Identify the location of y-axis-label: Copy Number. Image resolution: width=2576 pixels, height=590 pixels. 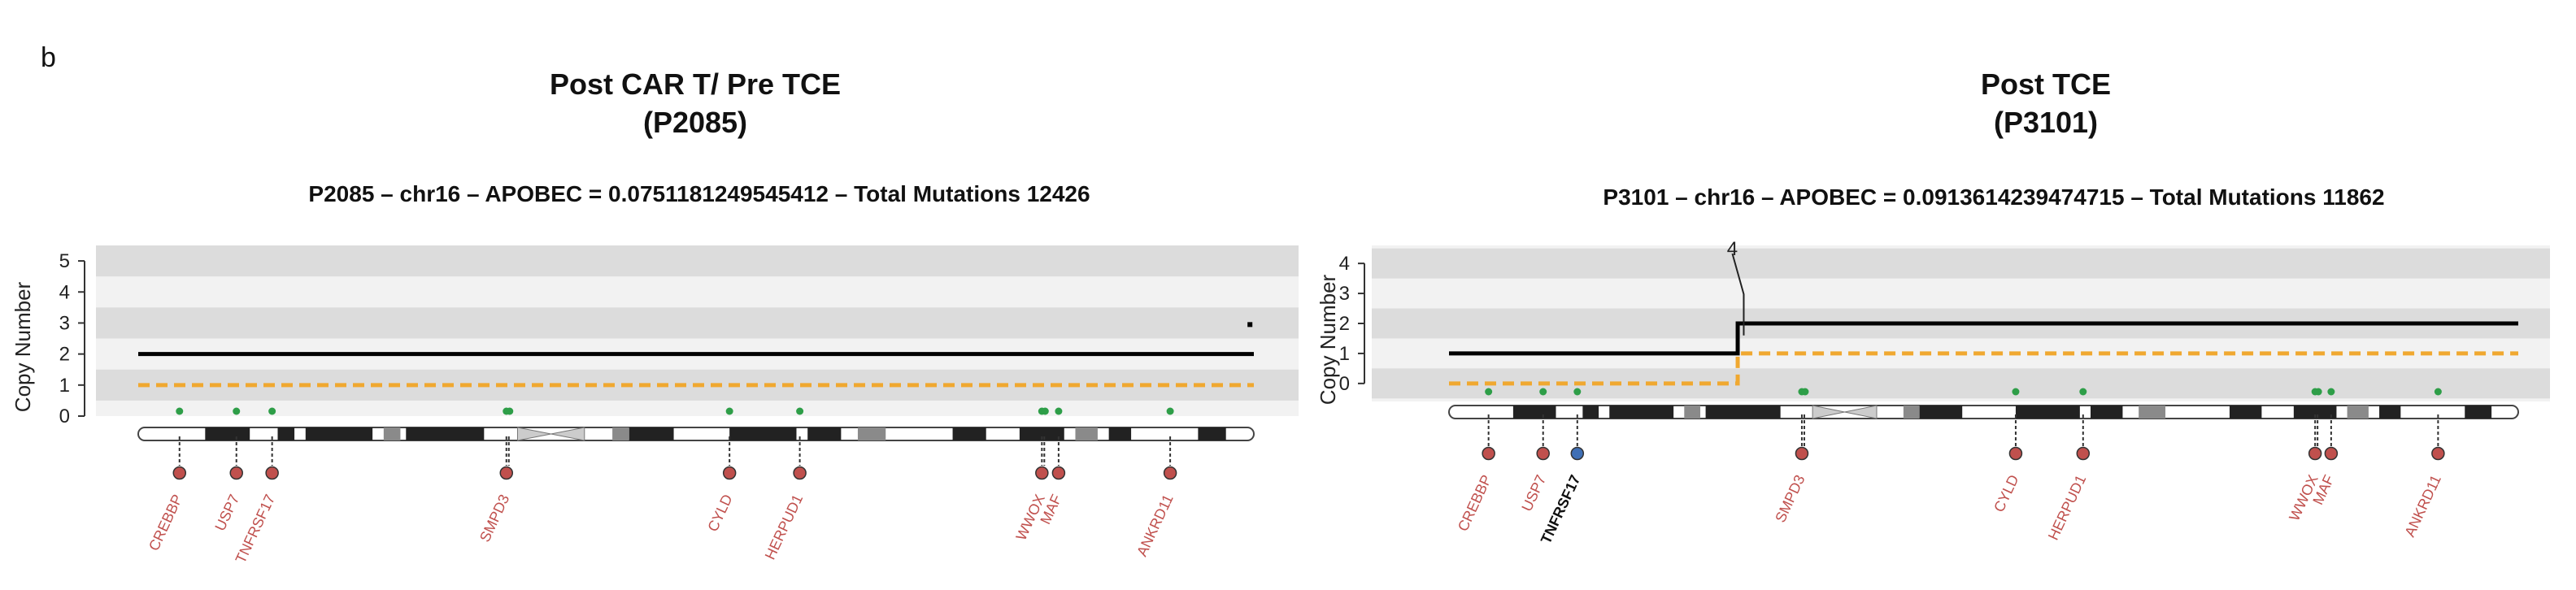
(23, 346).